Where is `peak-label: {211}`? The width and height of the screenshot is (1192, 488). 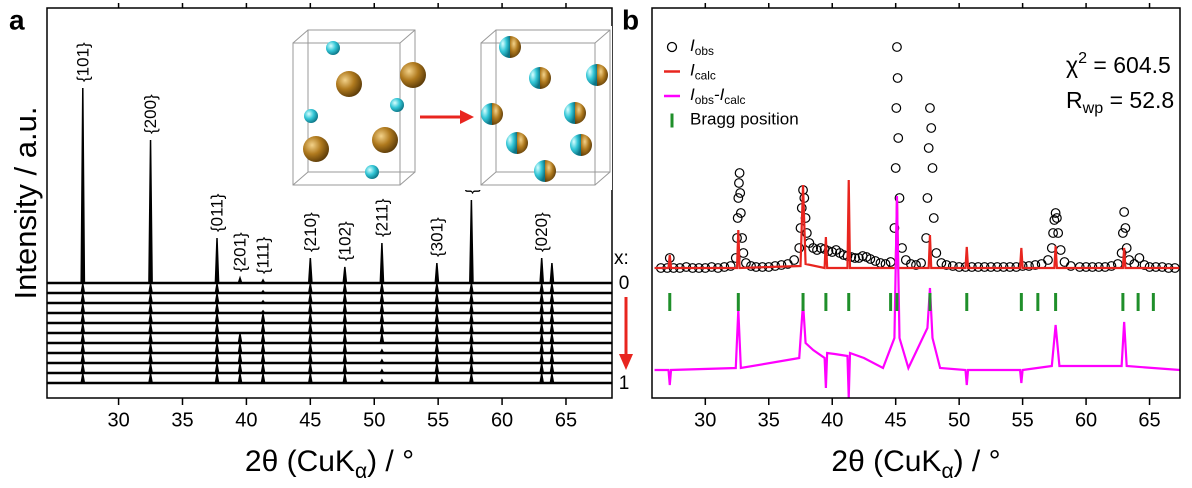
peak-label: {211} is located at coordinates (381, 217).